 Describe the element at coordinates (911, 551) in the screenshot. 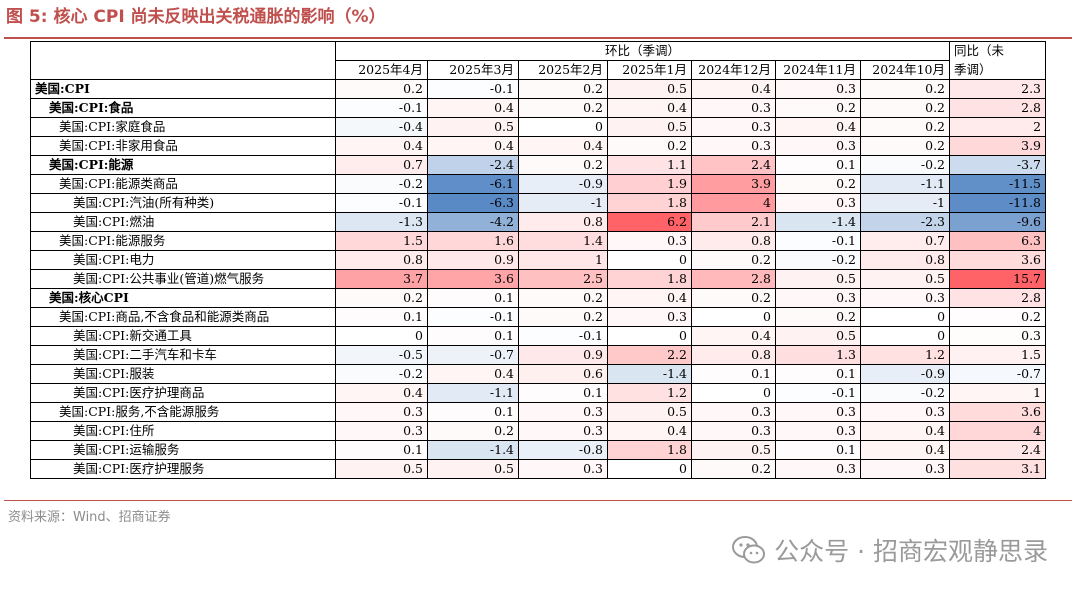

I see `watermark-text: 公众号 · 招商宏观静思录` at that location.